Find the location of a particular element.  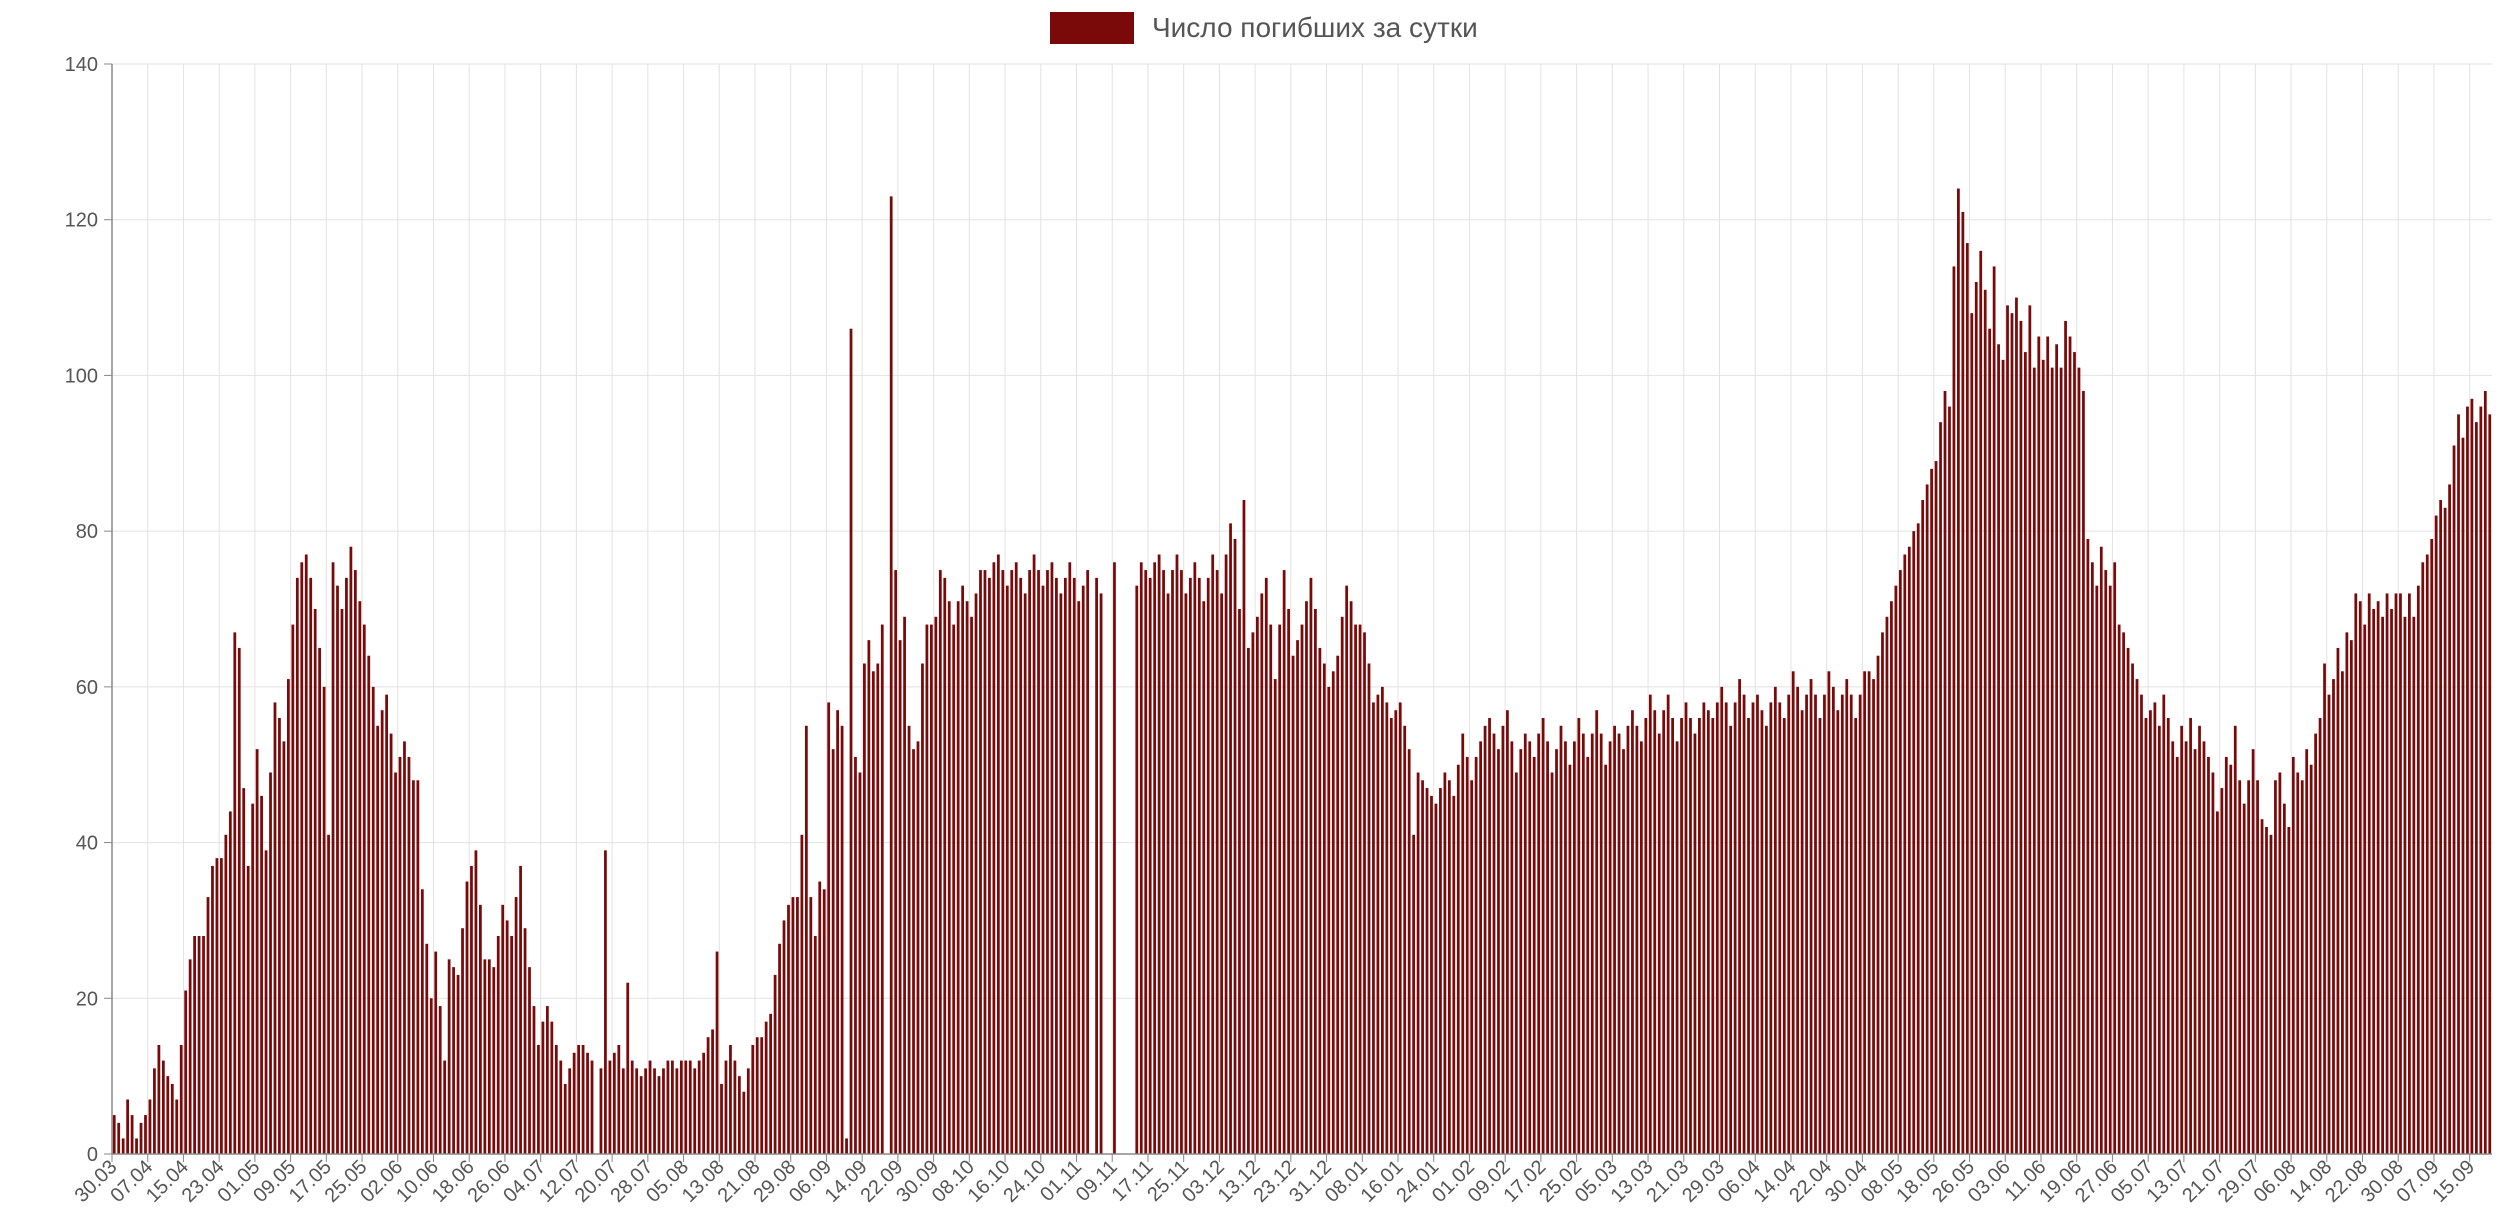

y-tick-label: 60 is located at coordinates (87, 688).